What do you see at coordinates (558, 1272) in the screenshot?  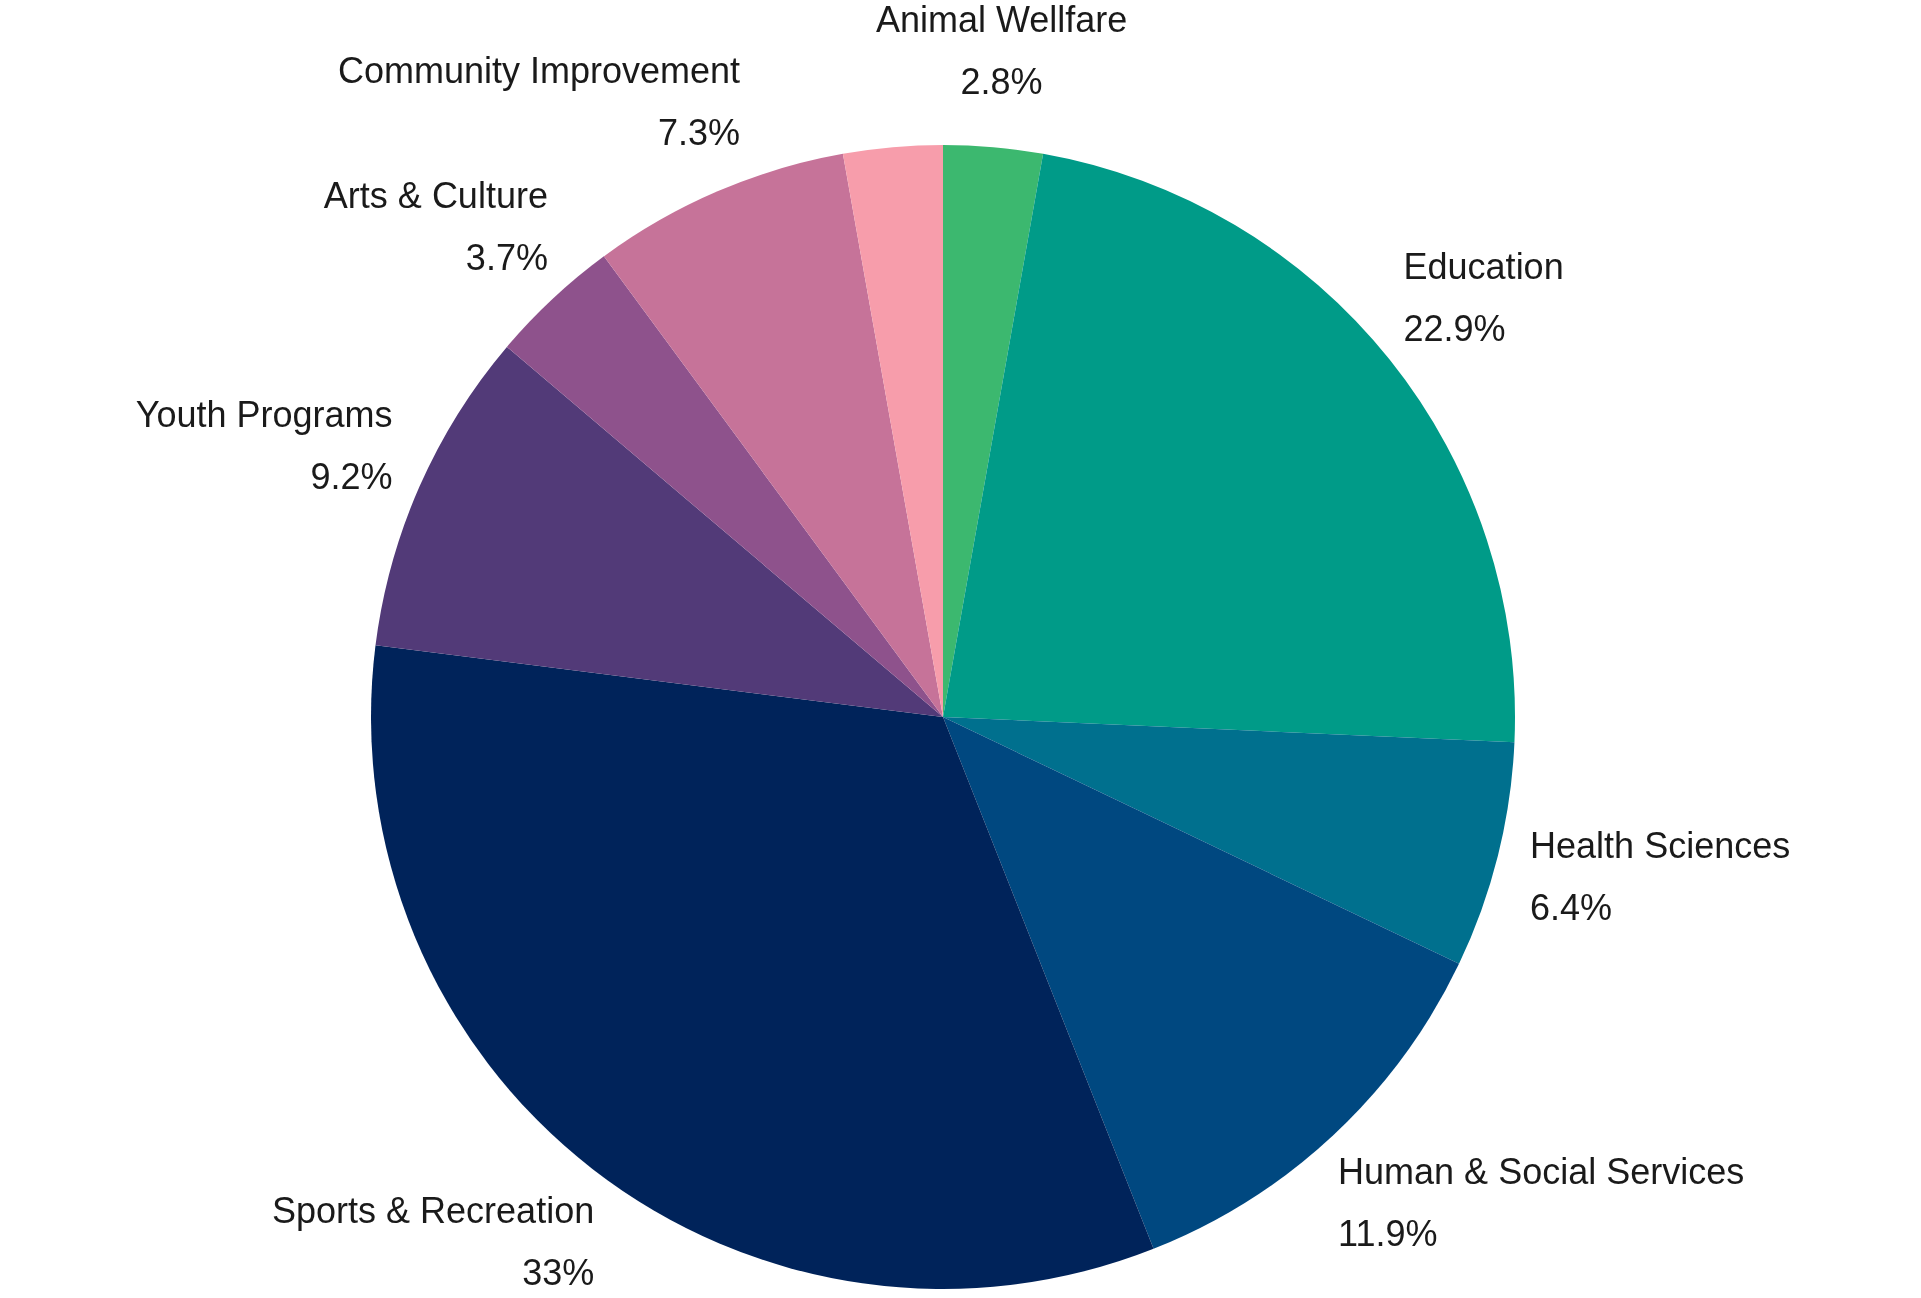 I see `data-label: 33%` at bounding box center [558, 1272].